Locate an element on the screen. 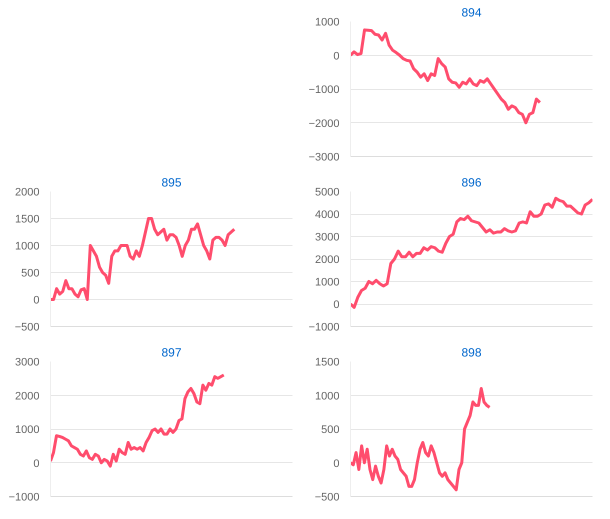 The width and height of the screenshot is (610, 519). chart-title: 896 is located at coordinates (471, 183).